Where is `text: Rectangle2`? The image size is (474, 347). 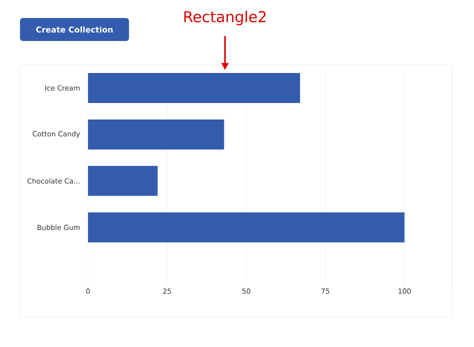
text: Rectangle2 is located at coordinates (225, 18).